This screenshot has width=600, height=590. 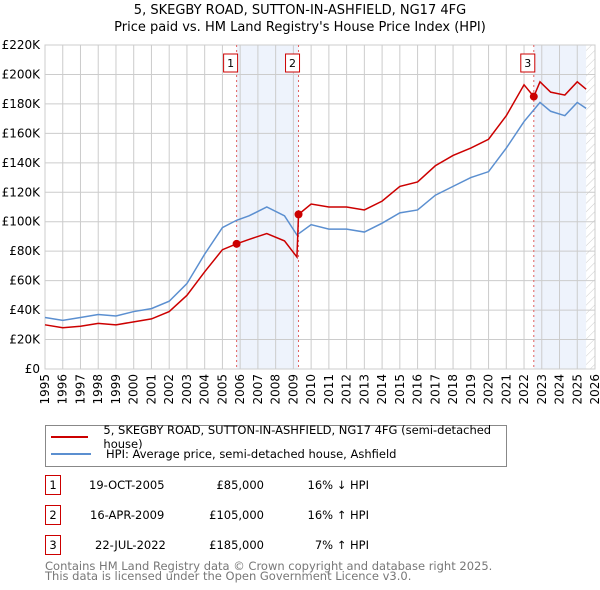 I want to click on transaction-marker: 1, so click(x=53, y=485).